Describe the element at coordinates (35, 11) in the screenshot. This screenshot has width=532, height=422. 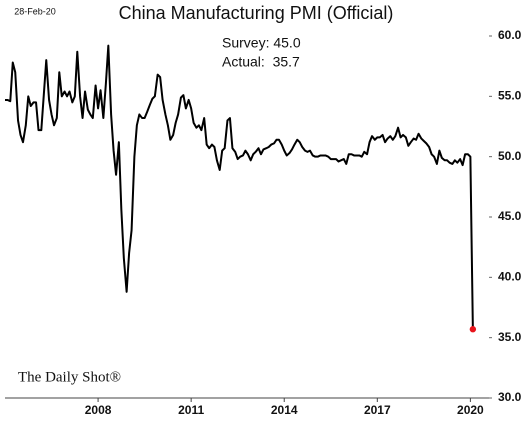
I see `date-label: 28-Feb-20` at that location.